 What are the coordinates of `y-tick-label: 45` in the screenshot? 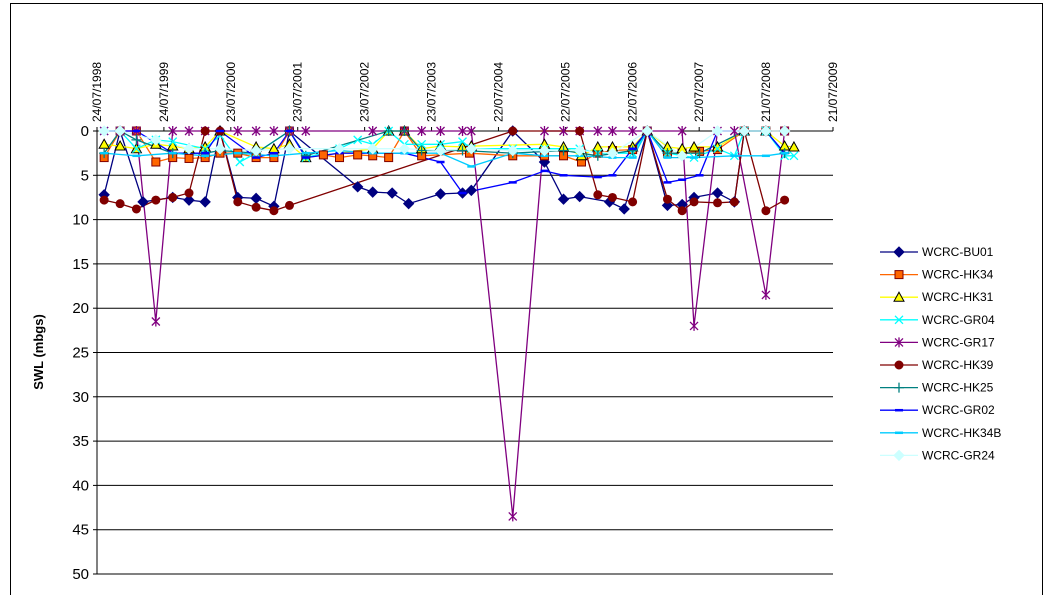 It's located at (80, 530).